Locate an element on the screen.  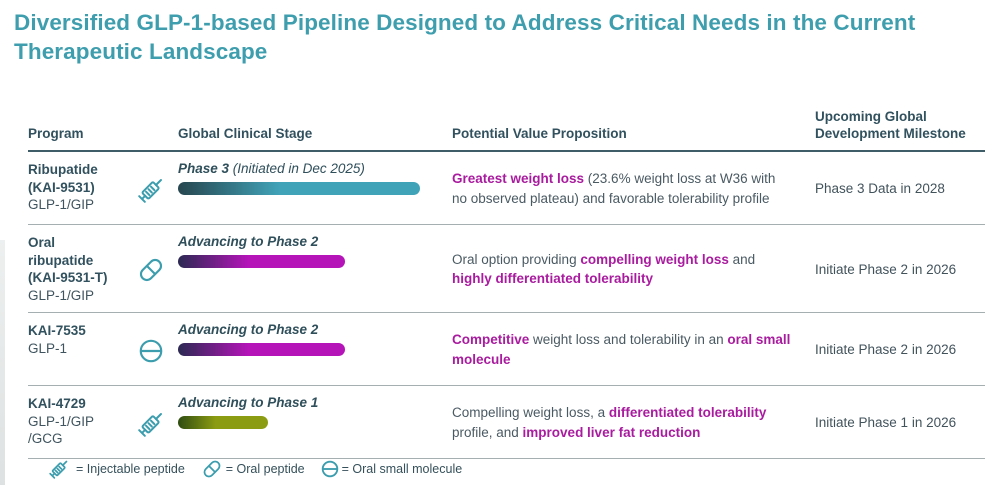
program-target: GLP-1/GIP /GCG is located at coordinates (61, 430).